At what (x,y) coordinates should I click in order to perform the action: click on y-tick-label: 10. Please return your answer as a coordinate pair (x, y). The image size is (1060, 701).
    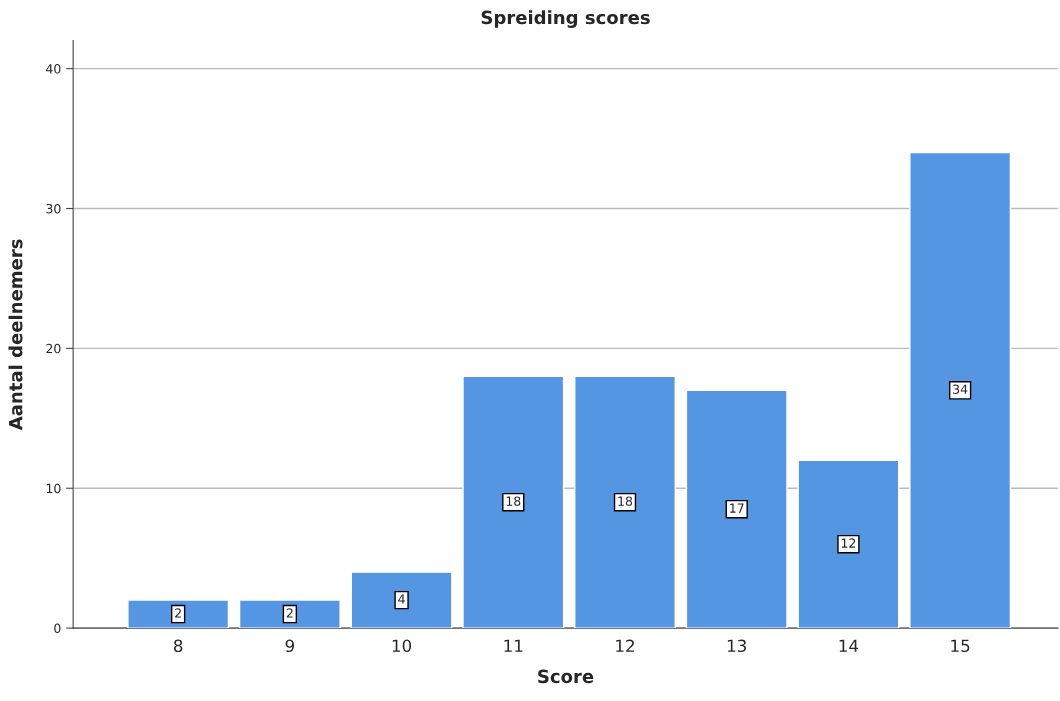
    Looking at the image, I should click on (53, 488).